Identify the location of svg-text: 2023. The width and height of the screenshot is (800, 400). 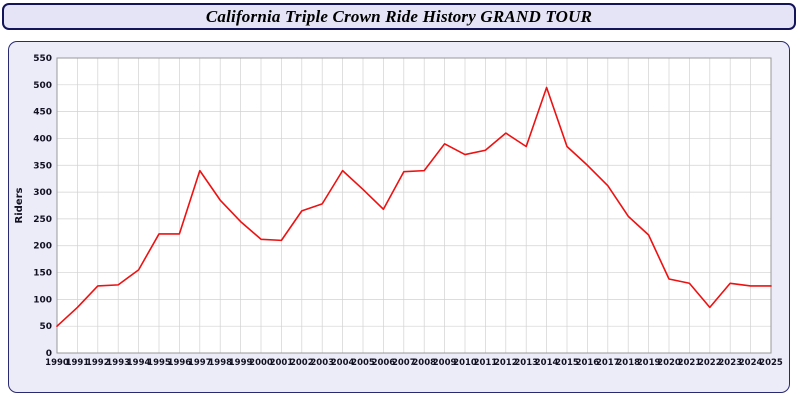
(730, 363).